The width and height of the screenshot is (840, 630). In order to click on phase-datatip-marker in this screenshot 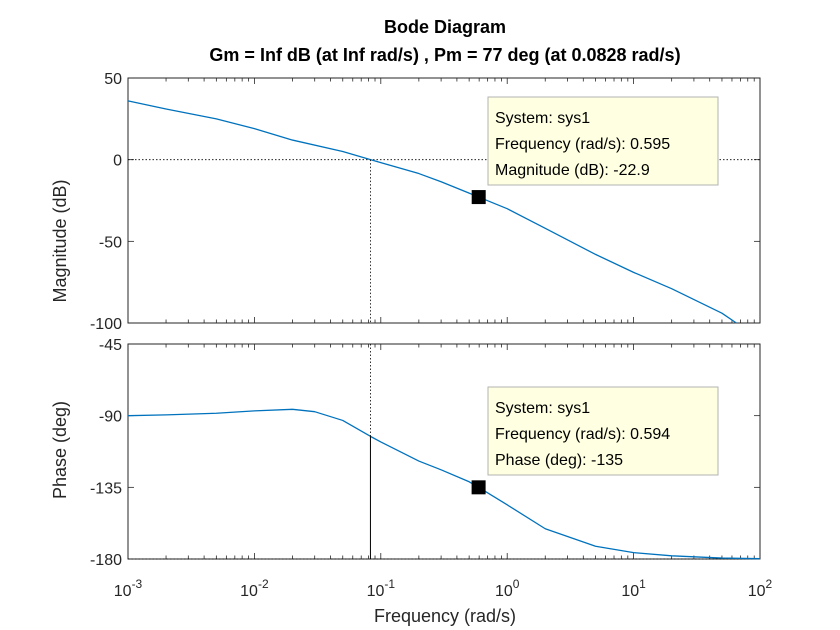, I will do `click(478, 487)`.